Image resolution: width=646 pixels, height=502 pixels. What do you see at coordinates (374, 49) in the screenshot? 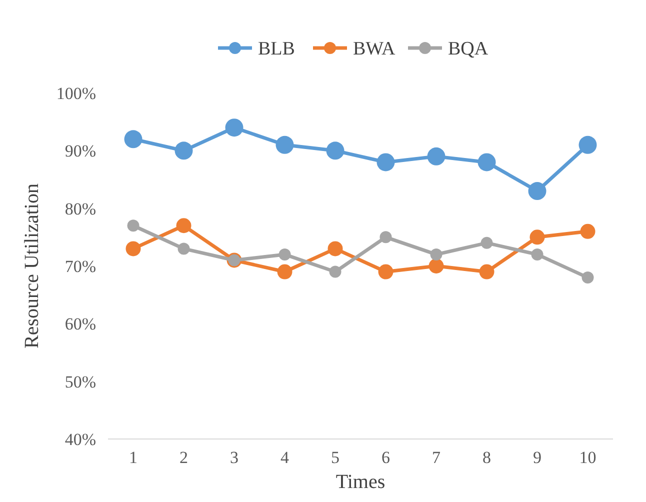
I see `legend-label: BWA` at bounding box center [374, 49].